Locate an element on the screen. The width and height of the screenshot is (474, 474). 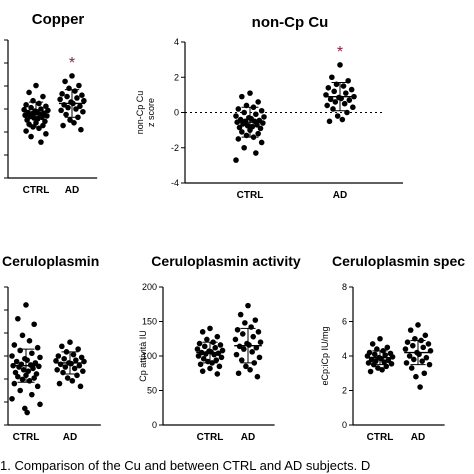
chart-title: Ceruloplasmin activity is located at coordinates (226, 261).